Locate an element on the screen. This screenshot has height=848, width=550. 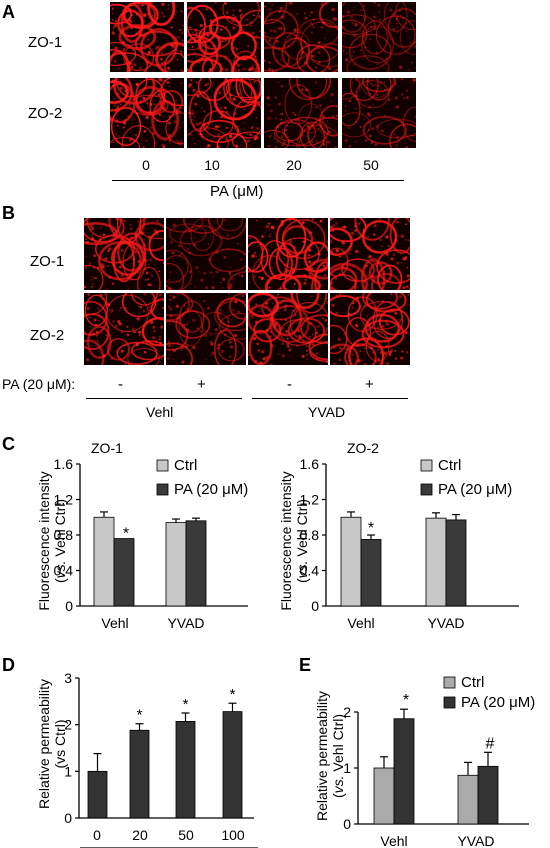
panel-a-axis-line is located at coordinates (258, 180).